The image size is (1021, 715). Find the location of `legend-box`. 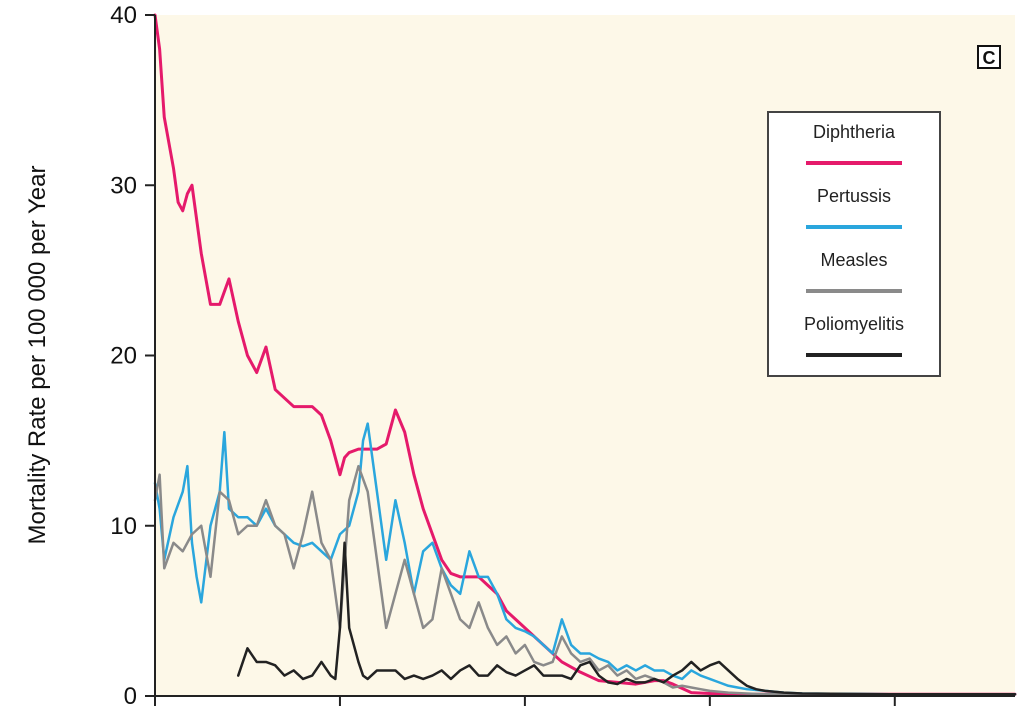

legend-box is located at coordinates (854, 244).